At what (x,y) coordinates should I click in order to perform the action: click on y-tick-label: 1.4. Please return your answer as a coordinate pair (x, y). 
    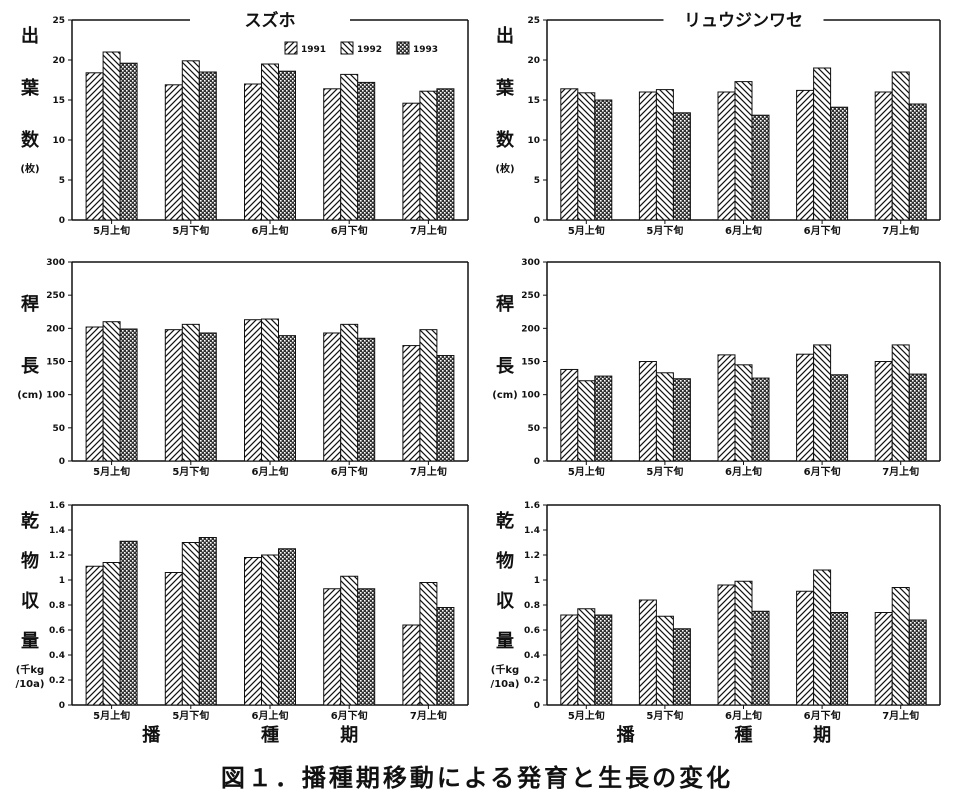
    Looking at the image, I should click on (57, 531).